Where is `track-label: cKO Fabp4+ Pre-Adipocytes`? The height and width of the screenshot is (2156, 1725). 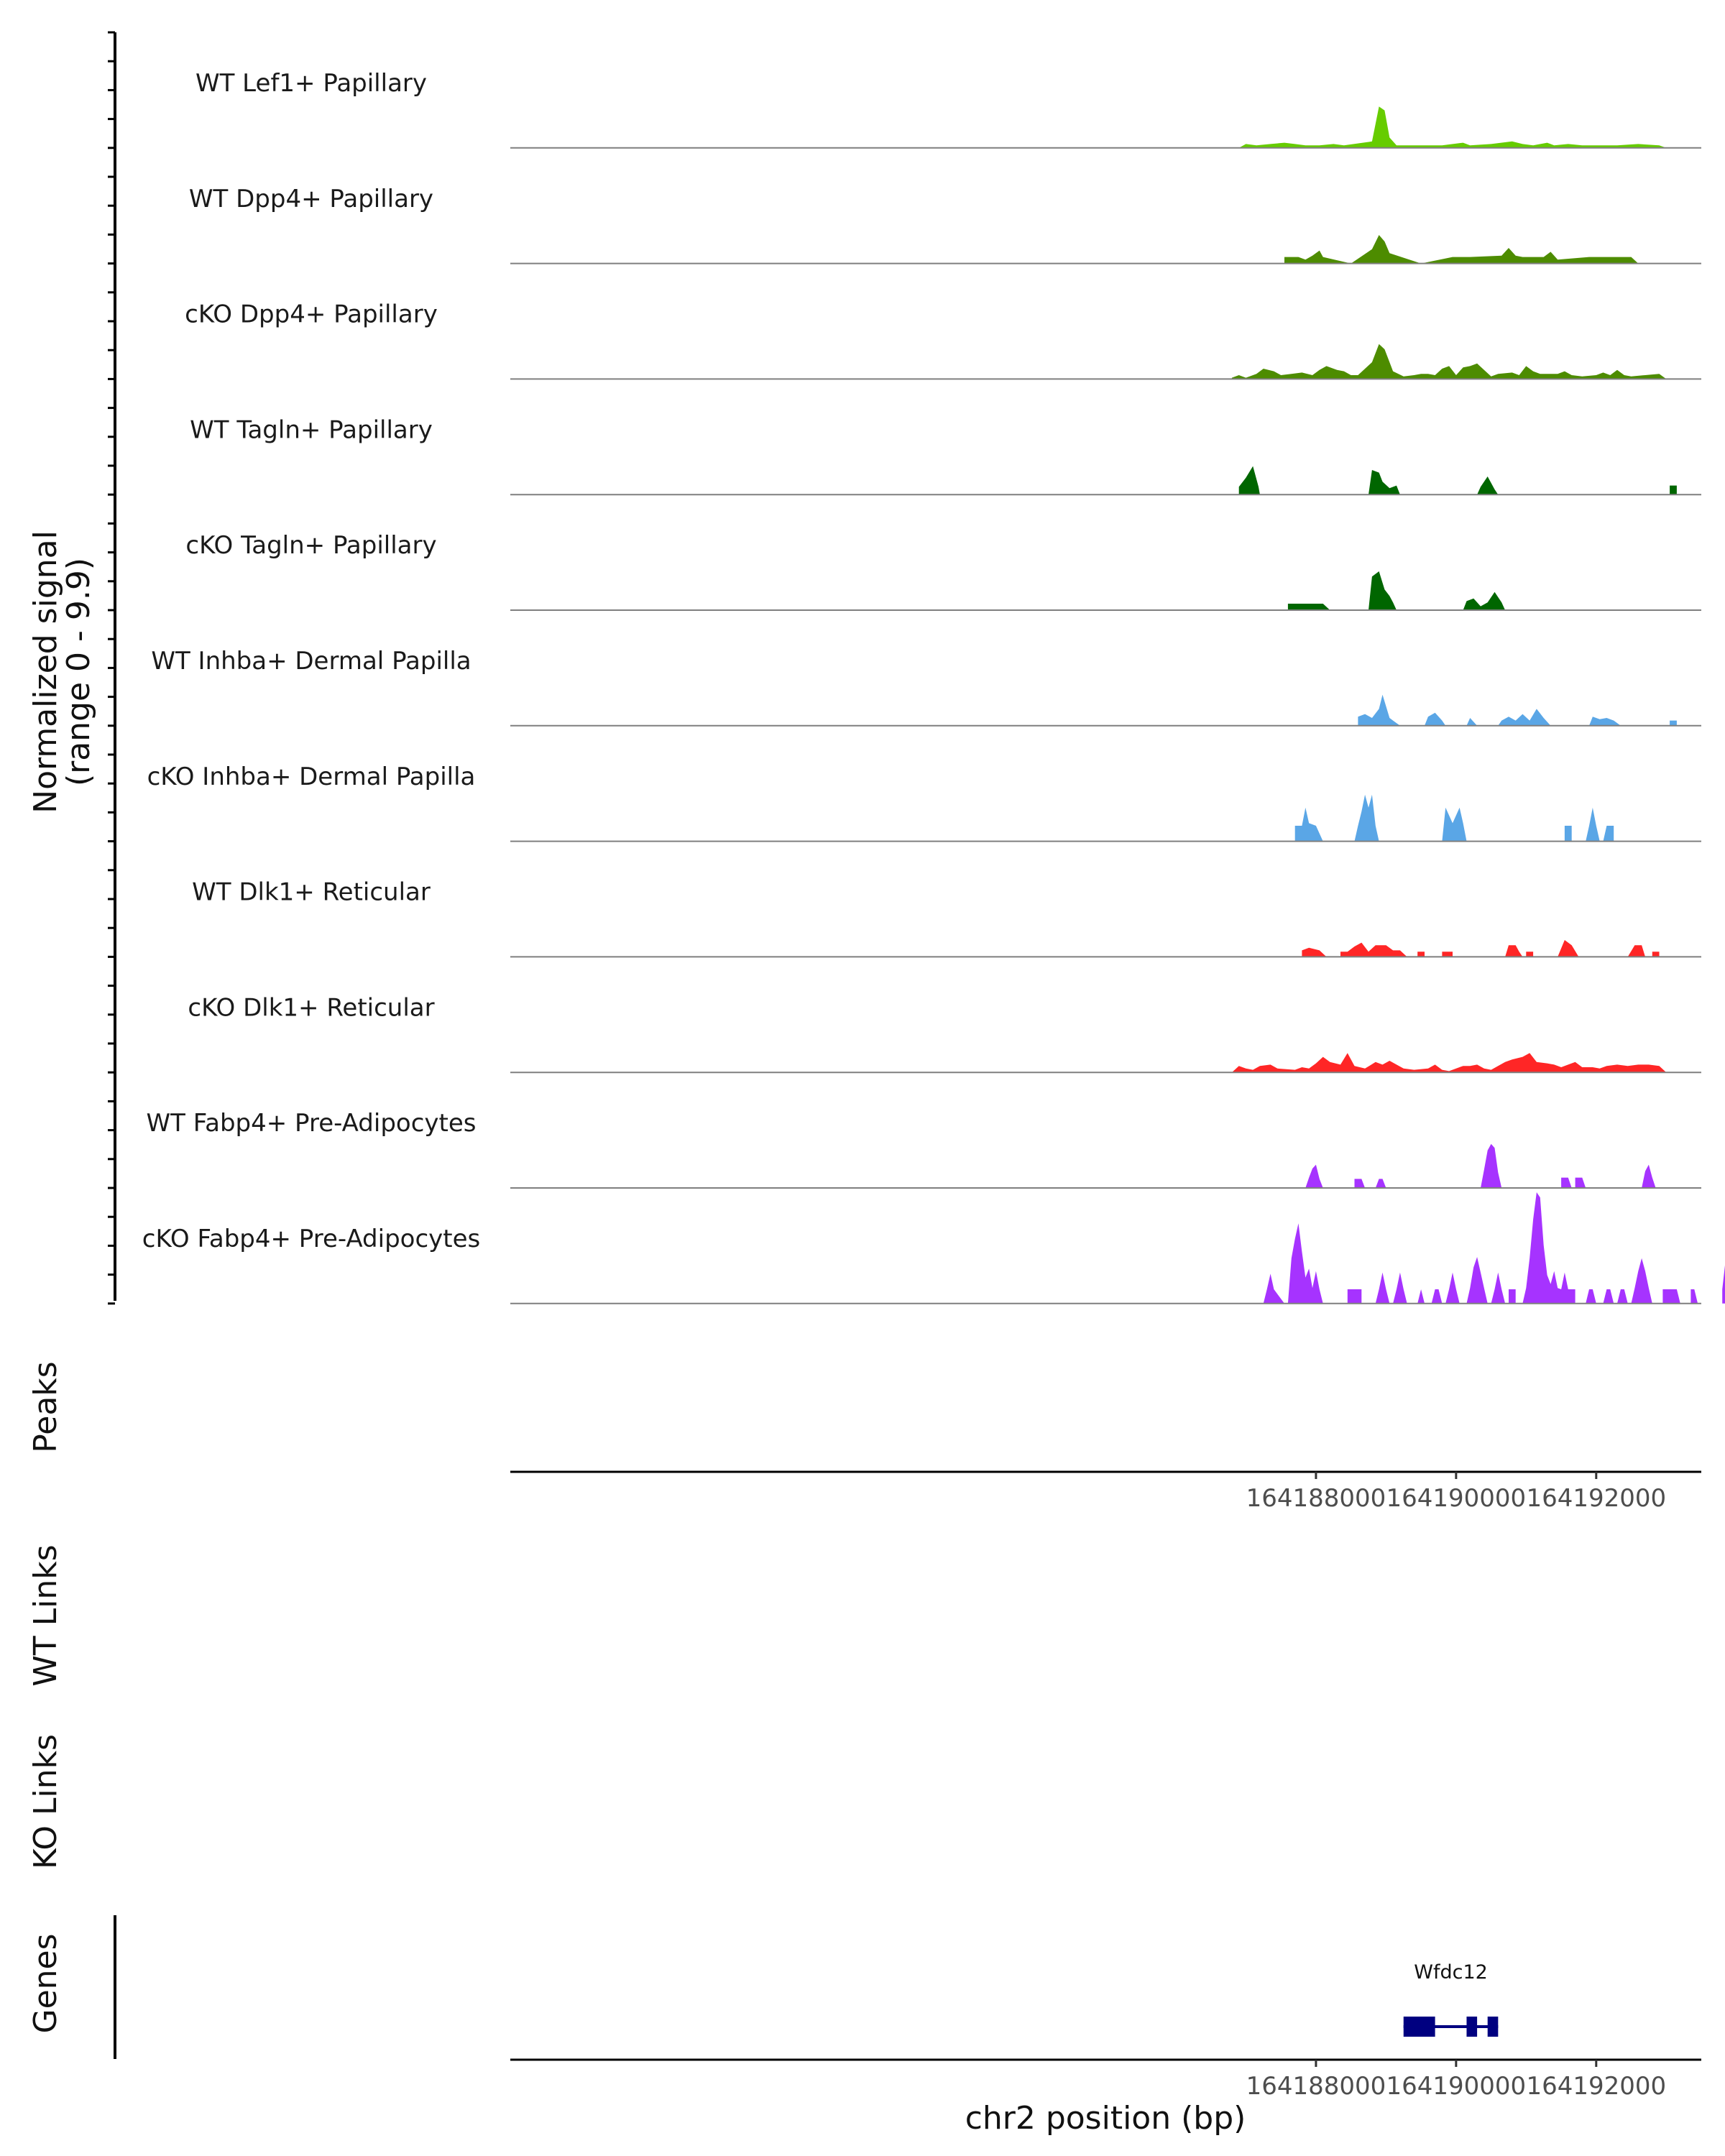 track-label: cKO Fabp4+ Pre-Adipocytes is located at coordinates (311, 1239).